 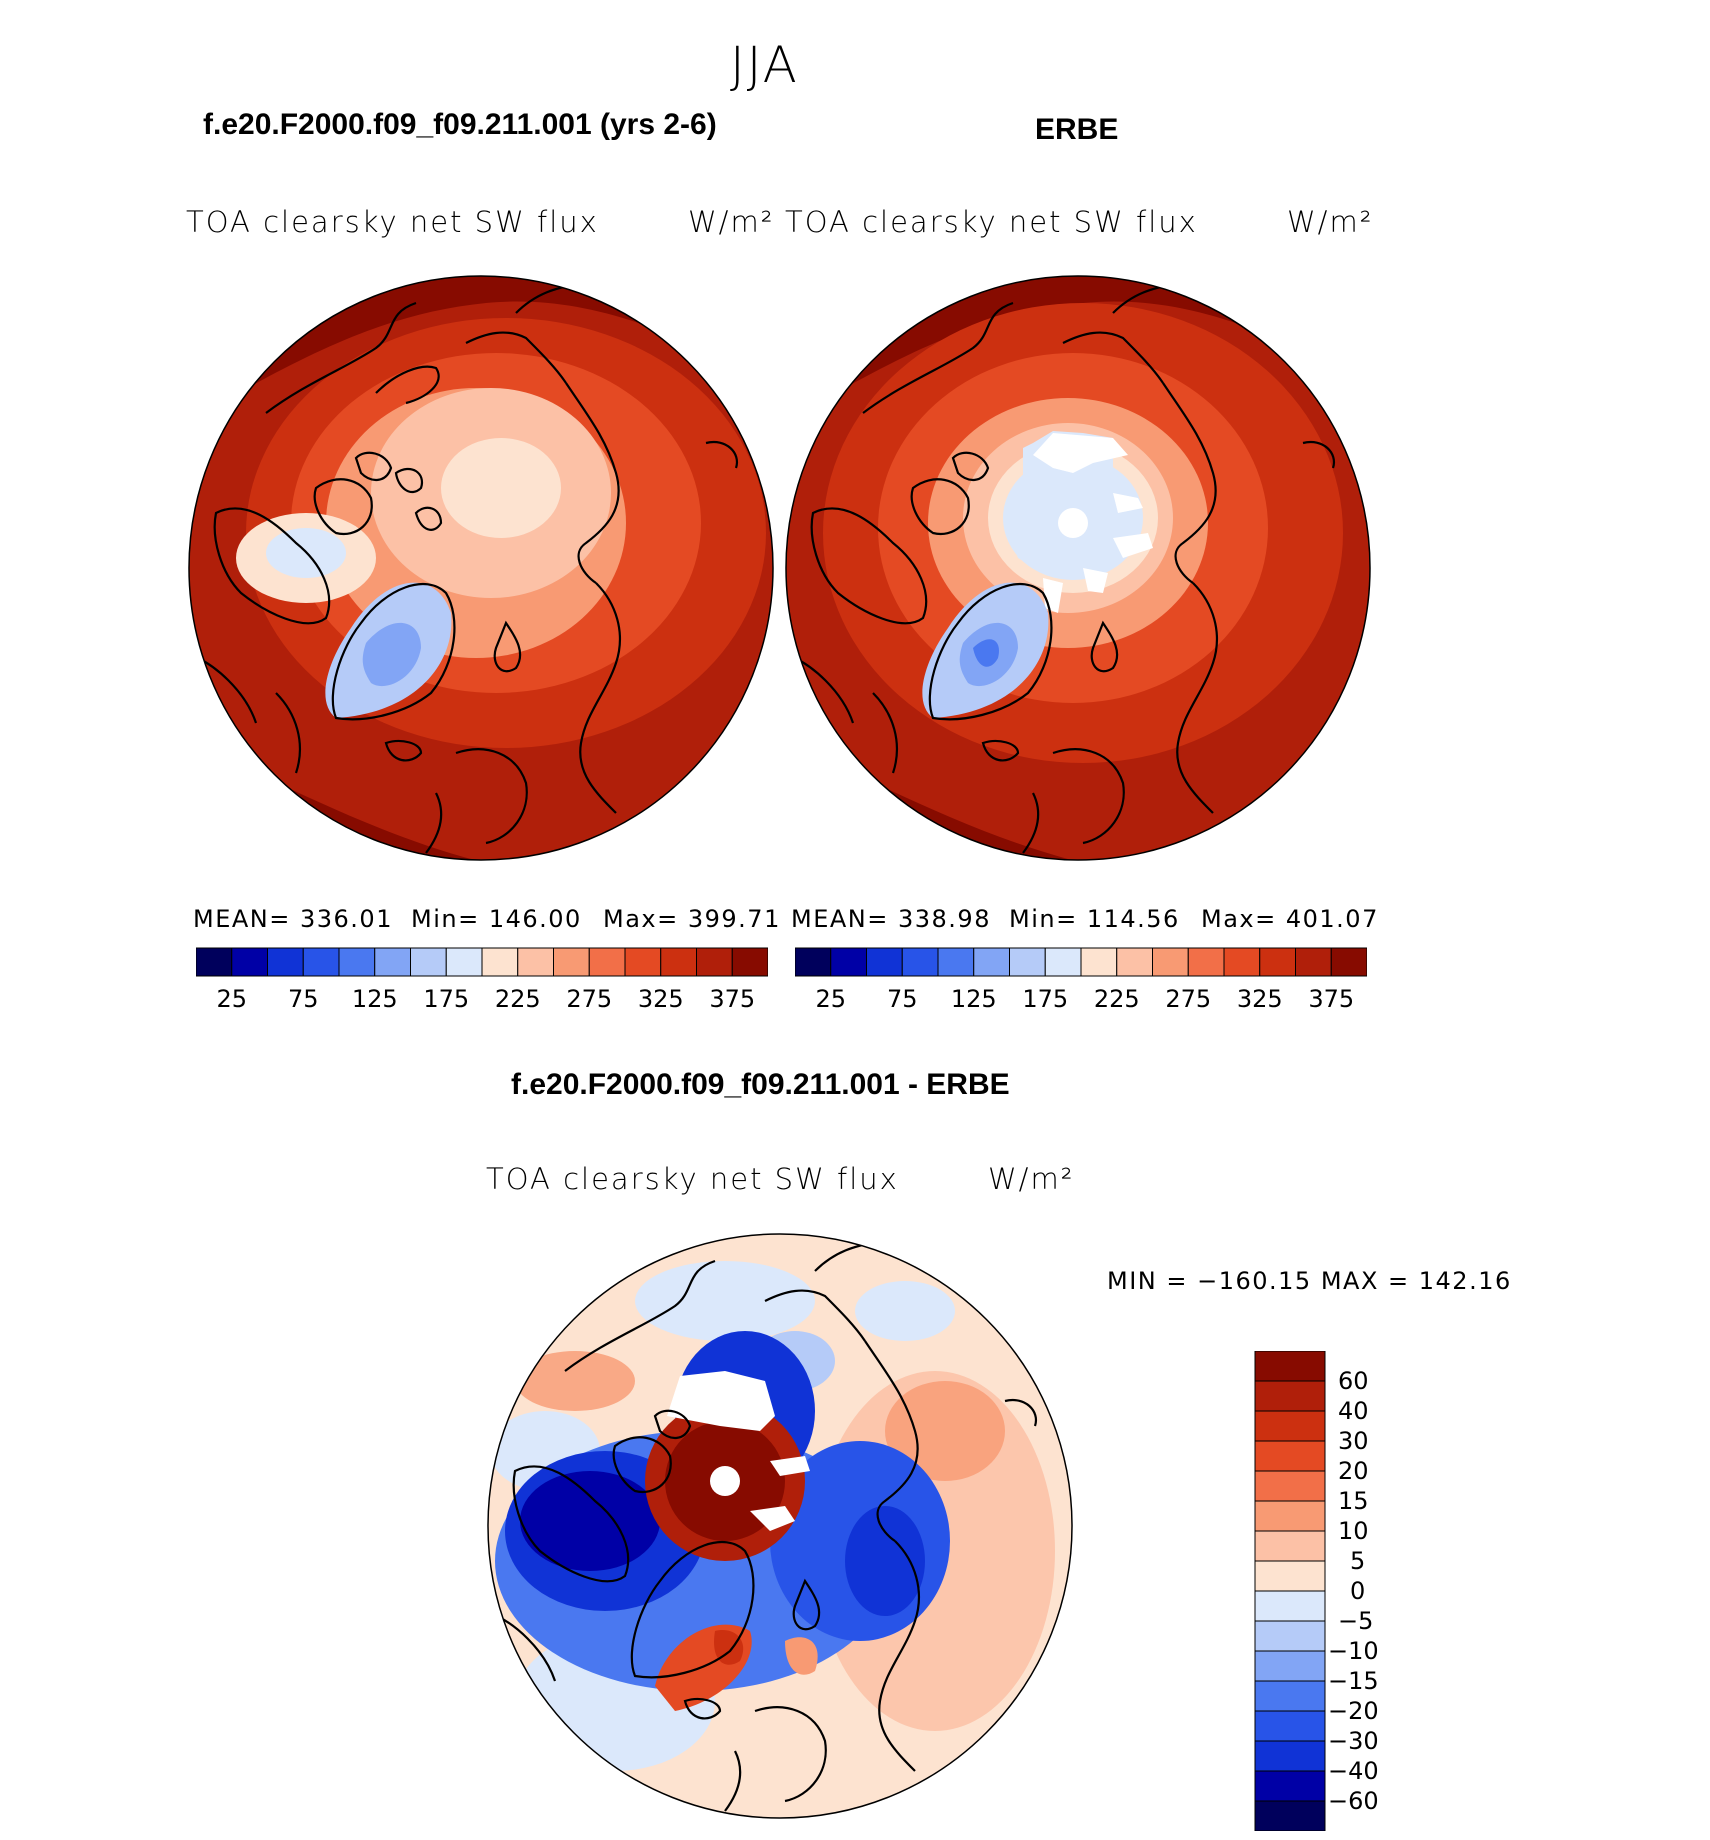 What do you see at coordinates (1353, 1381) in the screenshot?
I see `colorbar-tick: 60` at bounding box center [1353, 1381].